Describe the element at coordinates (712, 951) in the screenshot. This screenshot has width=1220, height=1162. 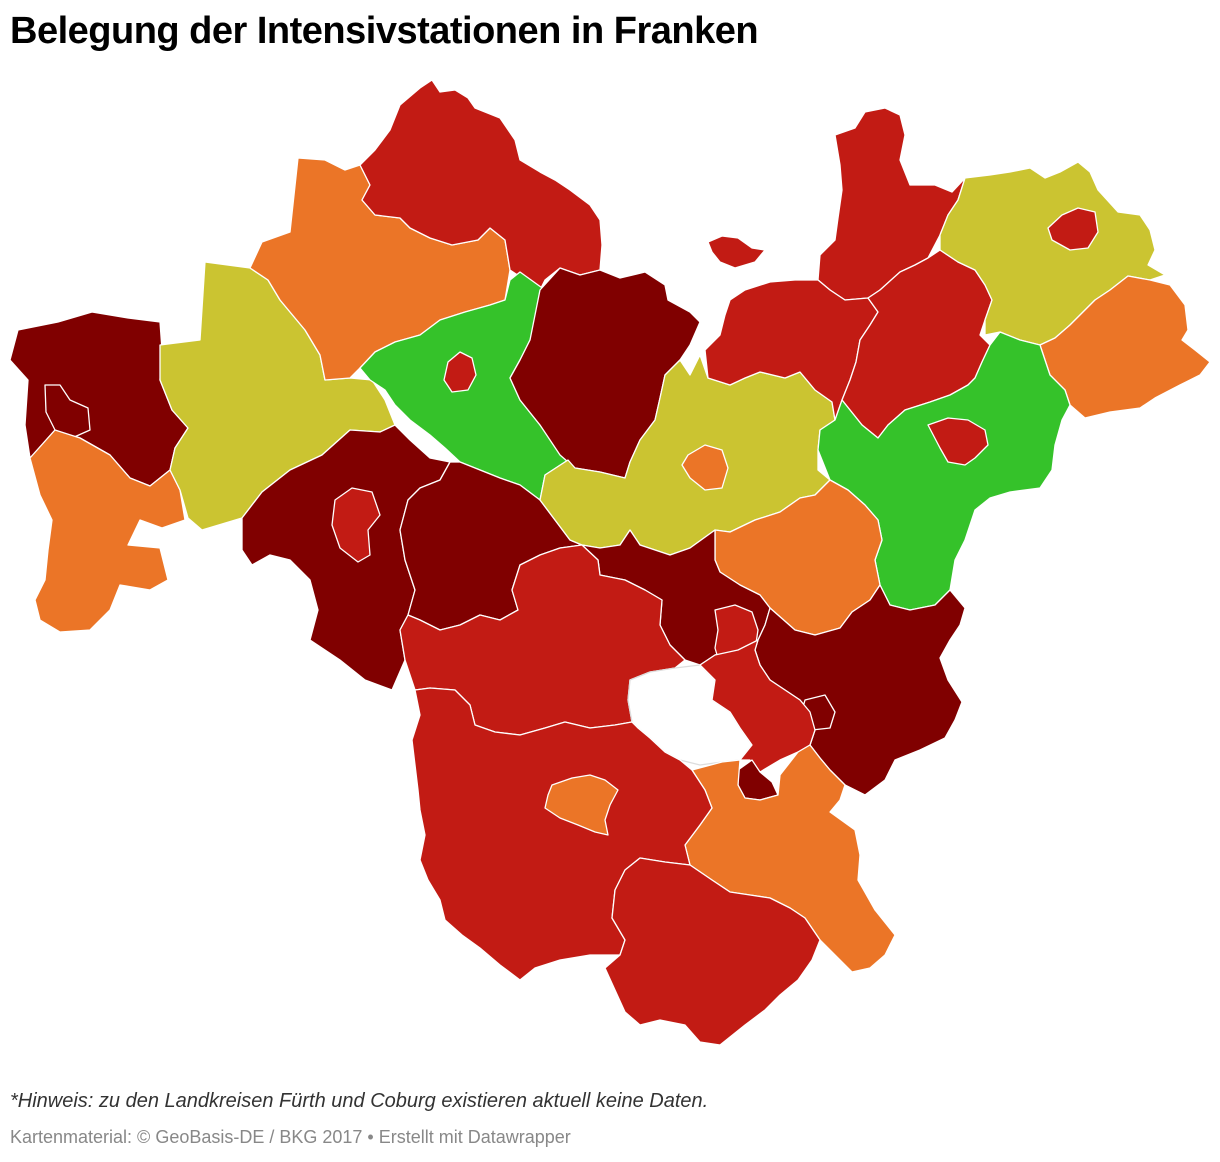
I see `region-south-red` at that location.